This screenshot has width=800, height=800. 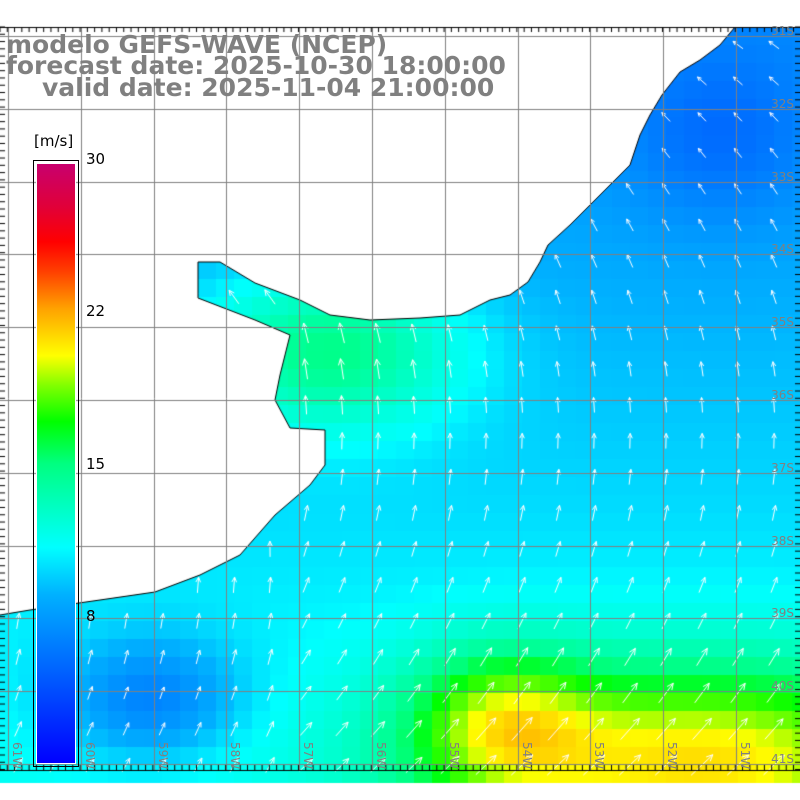 What do you see at coordinates (96, 311) in the screenshot?
I see `colorbar-tick-22: 22` at bounding box center [96, 311].